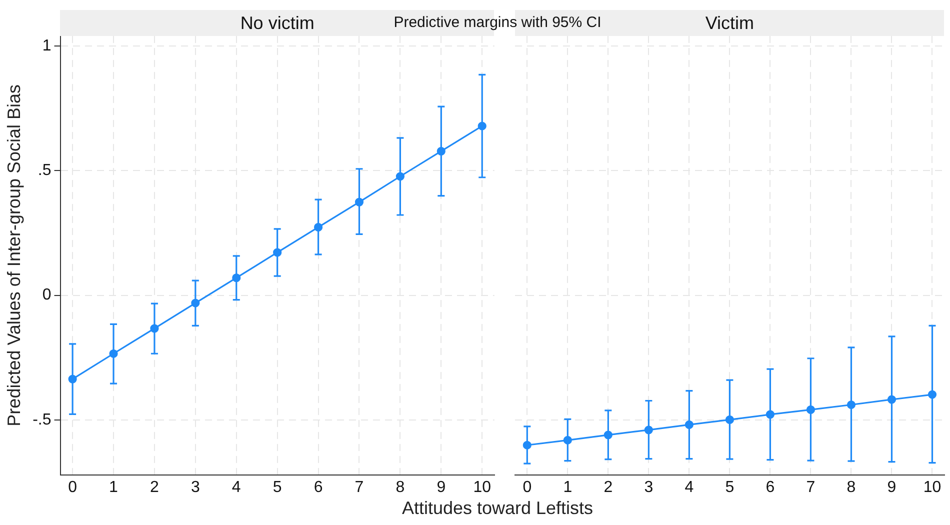 The width and height of the screenshot is (950, 525). I want to click on y-tick-label: 1, so click(47, 45).